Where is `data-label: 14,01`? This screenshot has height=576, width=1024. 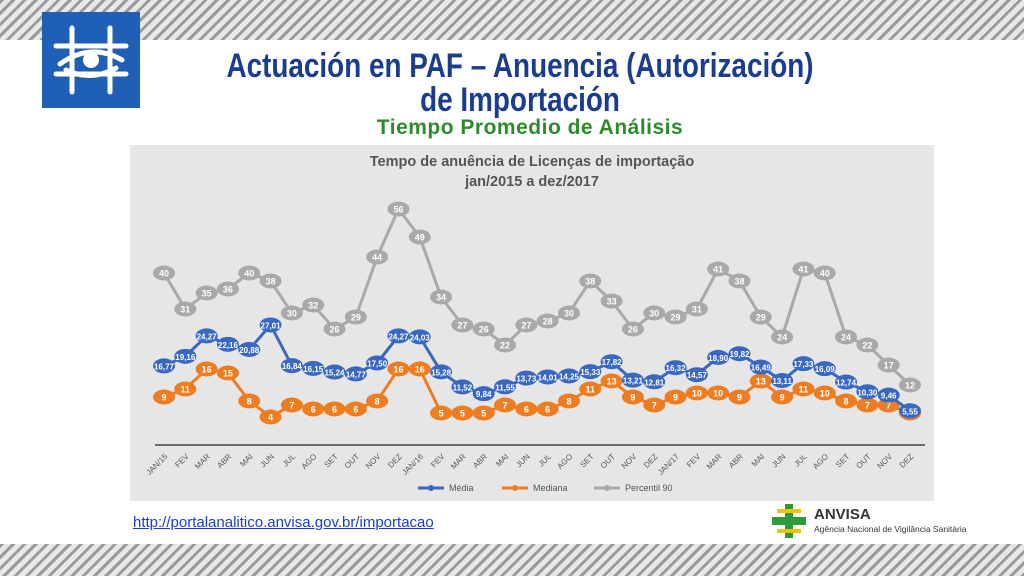 data-label: 14,01 is located at coordinates (548, 377).